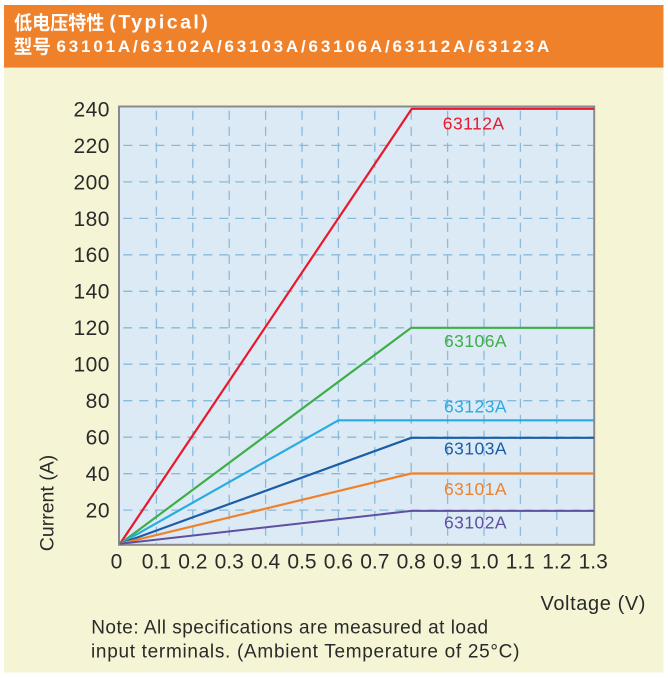 The image size is (668, 683). Describe the element at coordinates (117, 562) in the screenshot. I see `svg-text: 0` at that location.